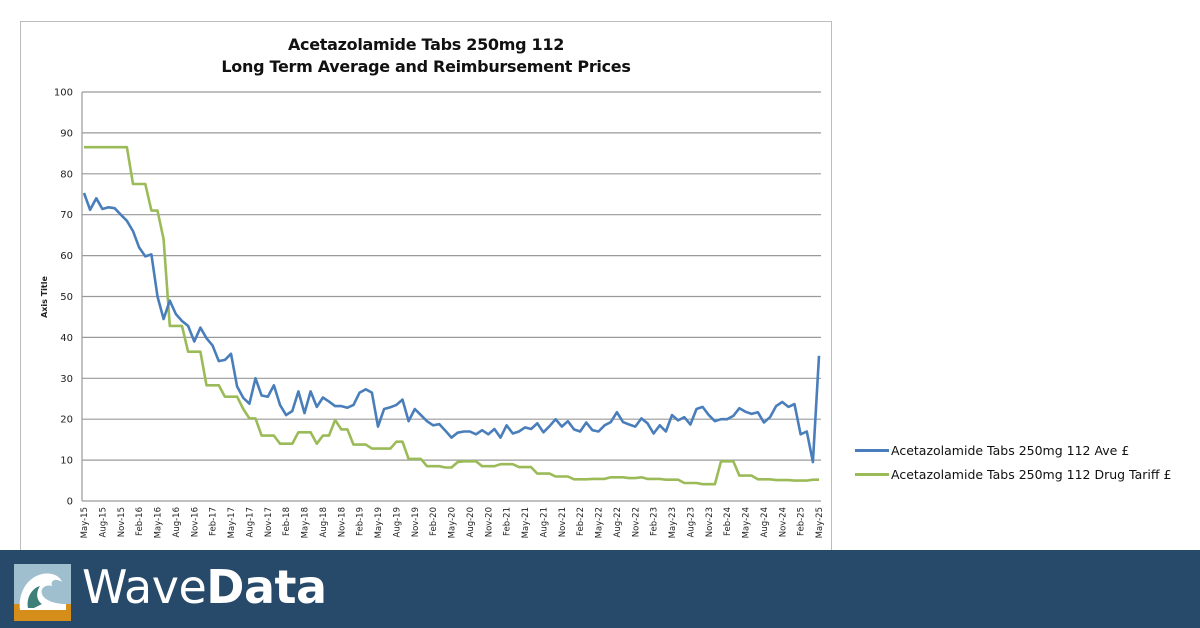  Describe the element at coordinates (581, 521) in the screenshot. I see `x-tick-label: Feb-22` at that location.